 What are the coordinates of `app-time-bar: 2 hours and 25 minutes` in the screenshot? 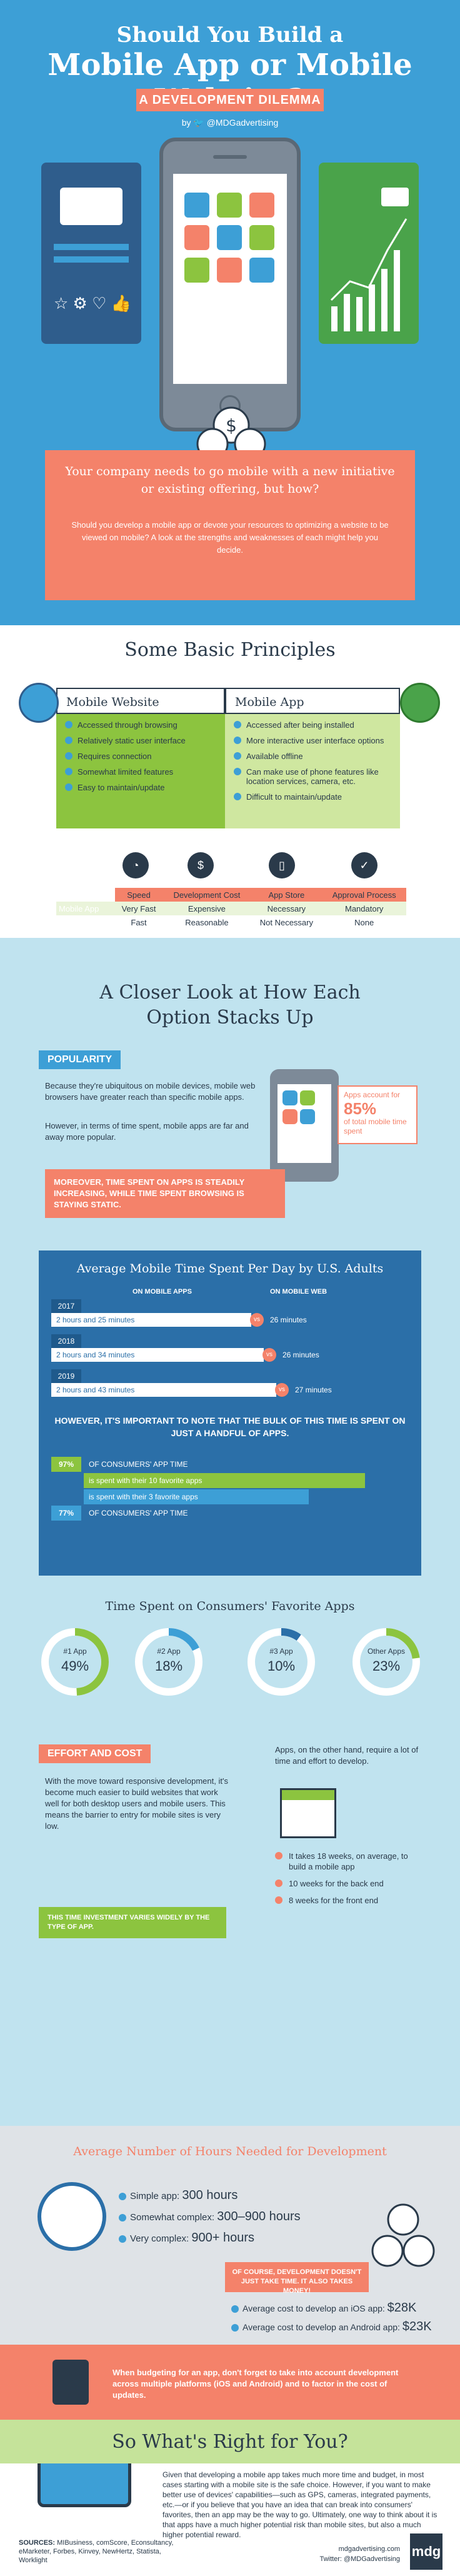 It's located at (151, 1320).